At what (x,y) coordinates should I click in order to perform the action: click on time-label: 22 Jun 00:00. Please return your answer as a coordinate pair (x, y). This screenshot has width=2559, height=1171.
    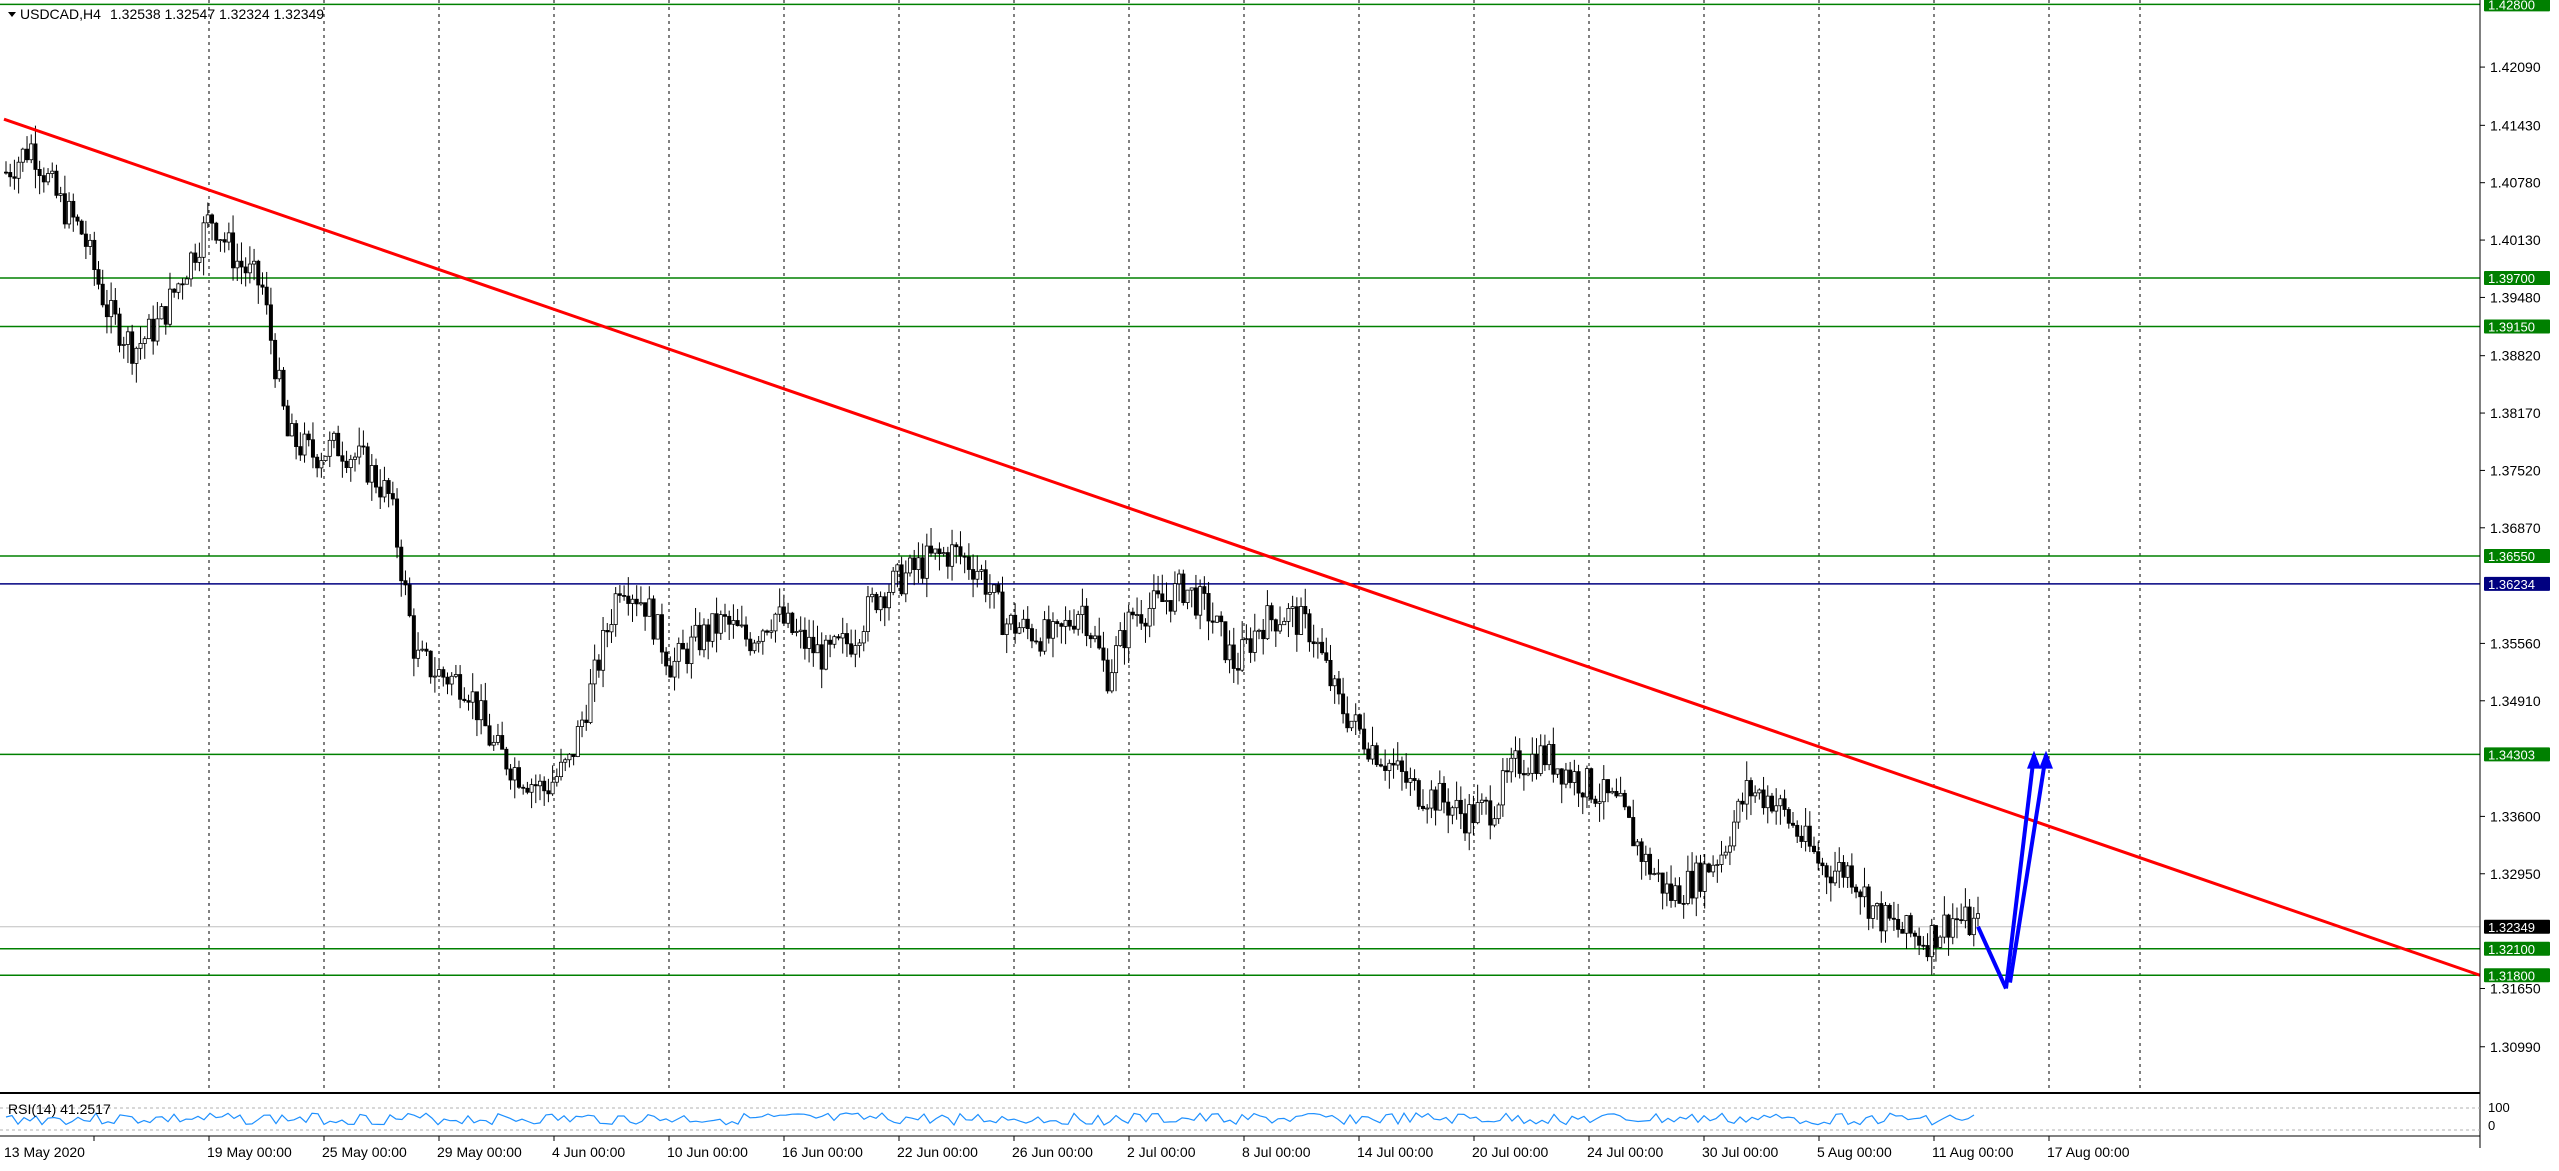
    Looking at the image, I should click on (937, 1152).